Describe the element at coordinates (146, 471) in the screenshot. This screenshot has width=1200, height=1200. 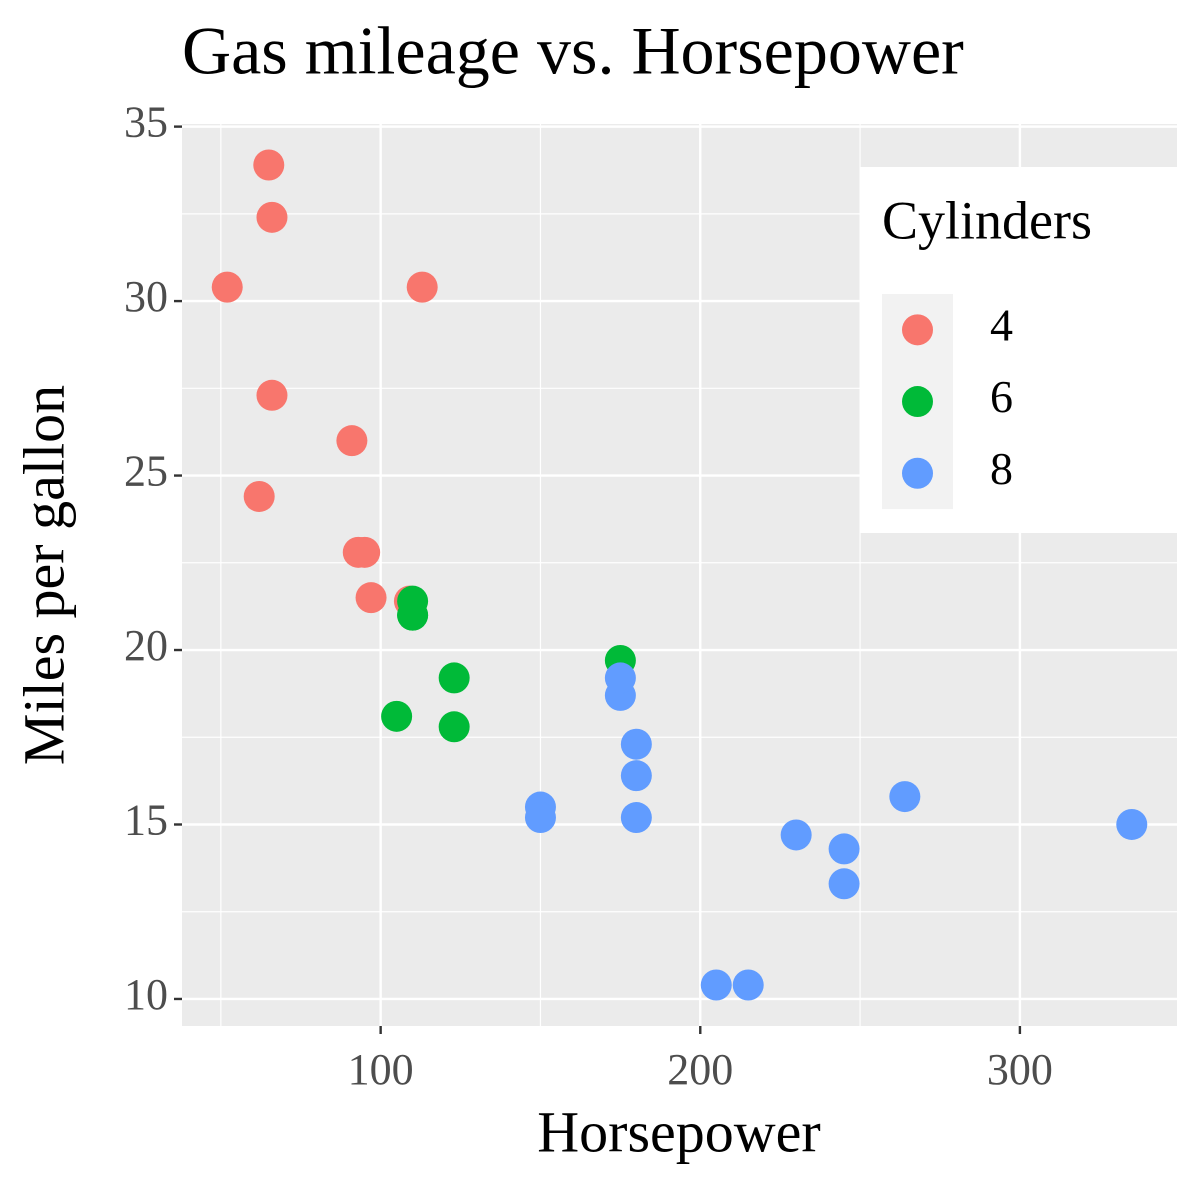
I see `y-tick-label: 25` at that location.